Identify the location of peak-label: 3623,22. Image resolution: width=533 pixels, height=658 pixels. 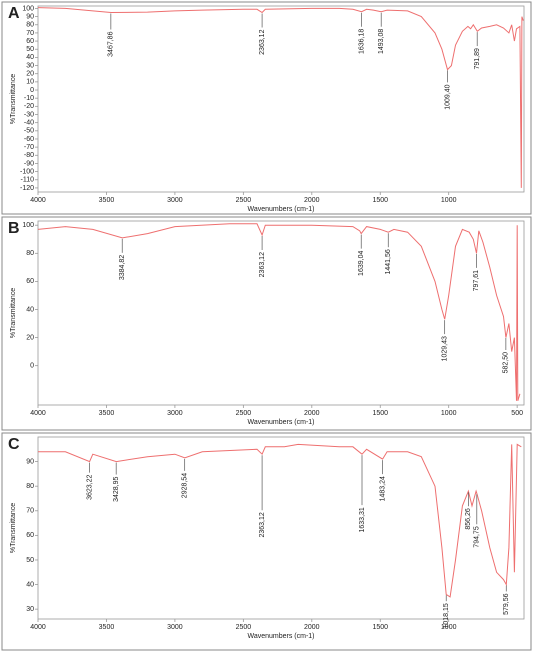
(89, 486).